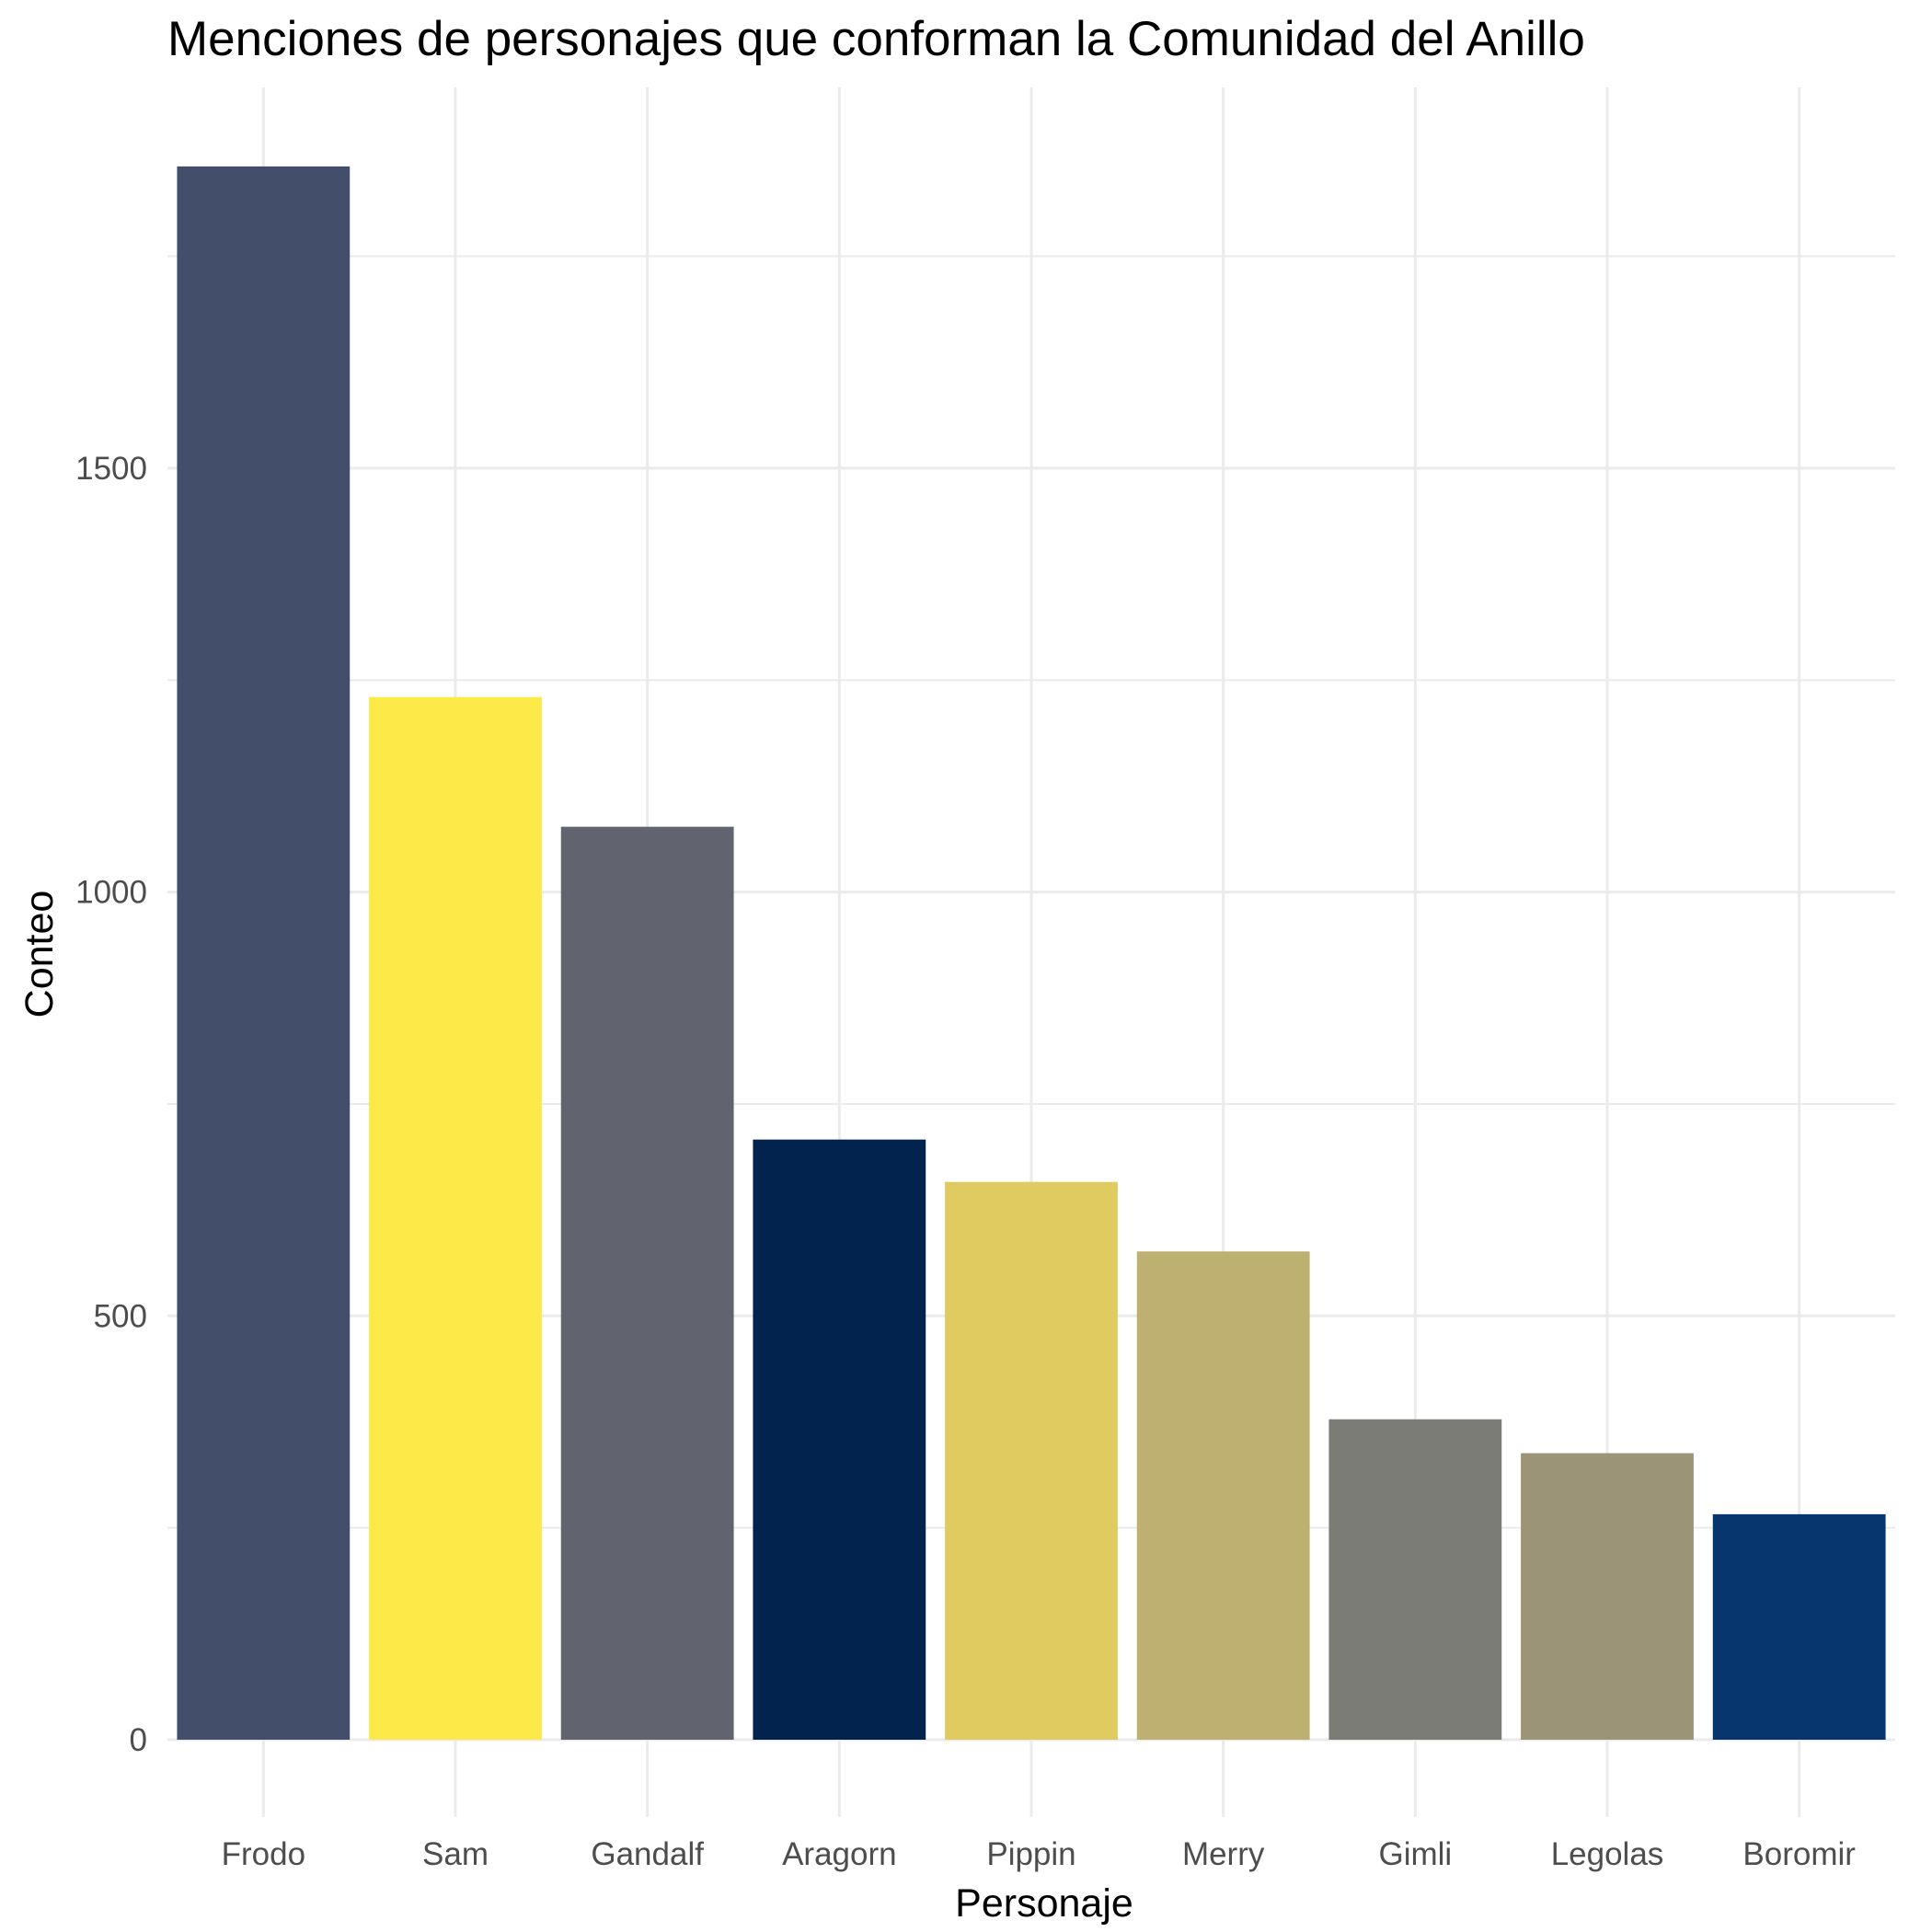  Describe the element at coordinates (1607, 1596) in the screenshot. I see `bar-legolas` at that location.